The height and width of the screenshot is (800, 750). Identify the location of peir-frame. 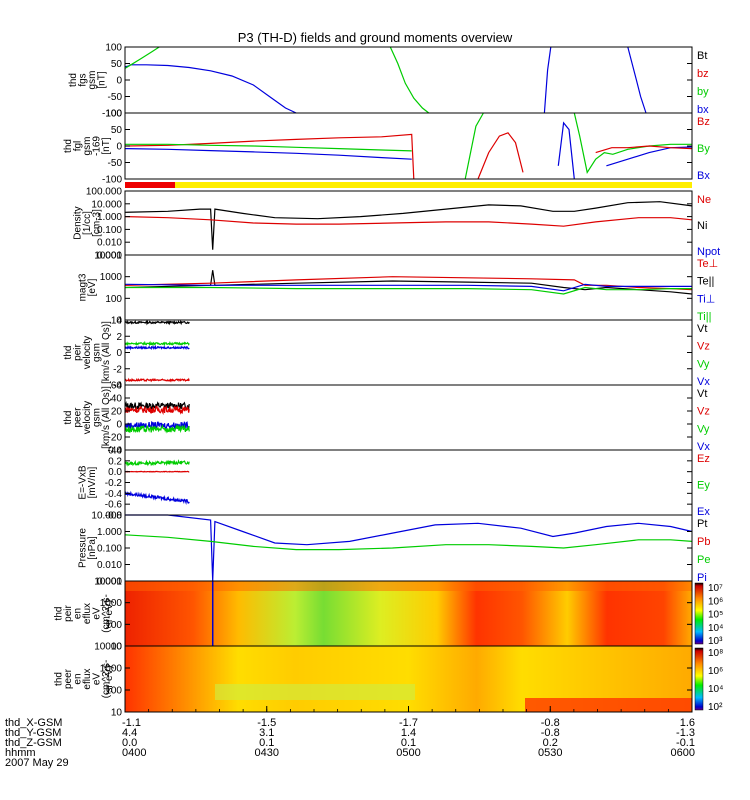
(408, 352).